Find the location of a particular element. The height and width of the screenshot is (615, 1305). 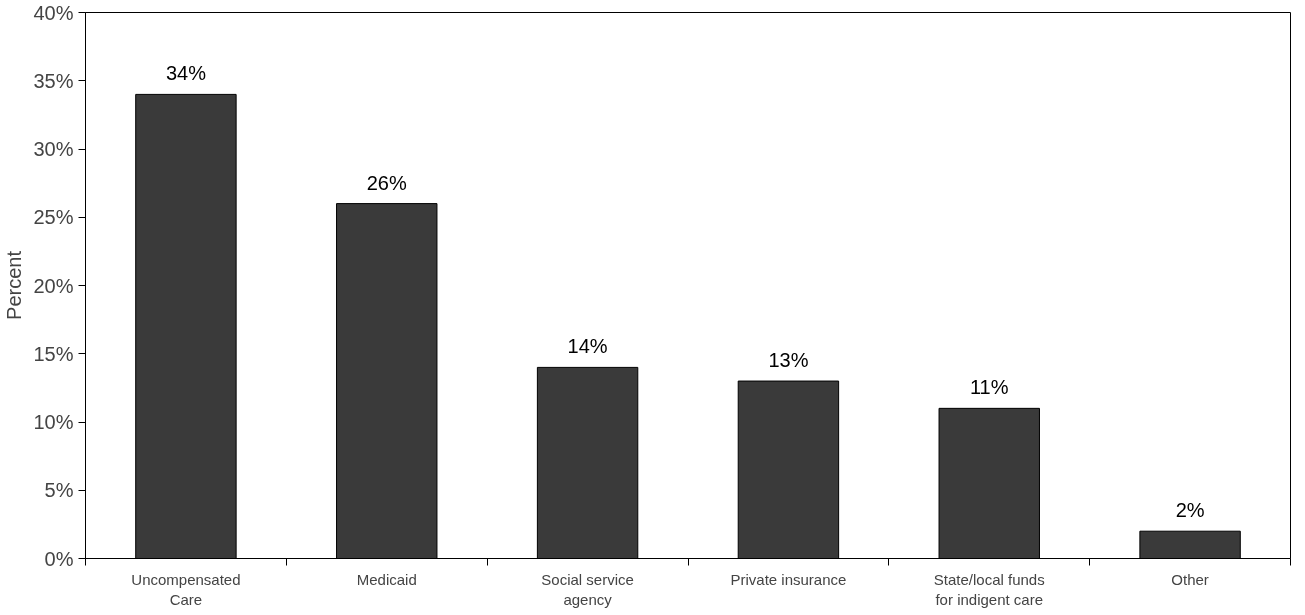

data-label: 13% is located at coordinates (788, 360).